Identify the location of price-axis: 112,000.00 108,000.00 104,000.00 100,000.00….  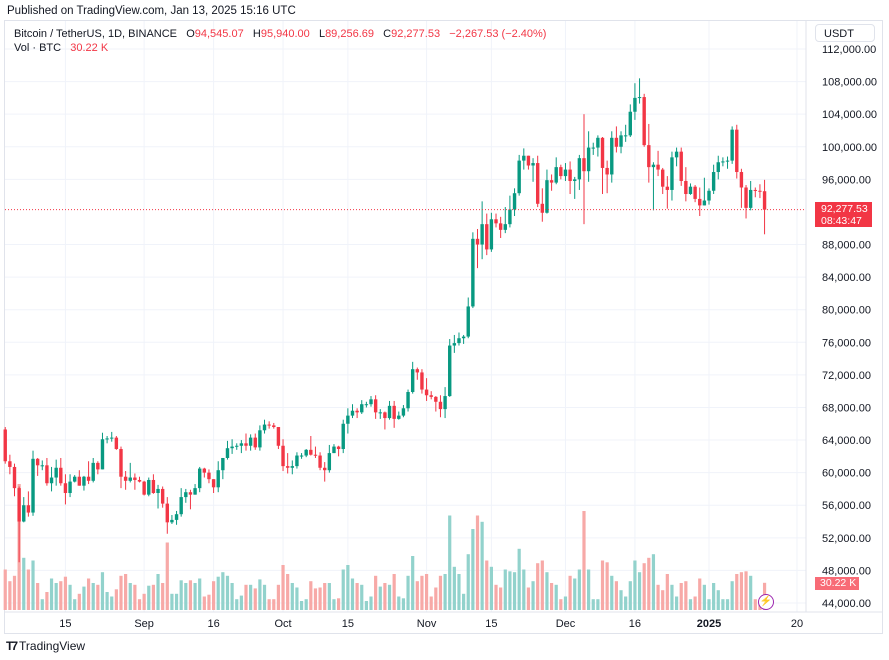
(849, 327).